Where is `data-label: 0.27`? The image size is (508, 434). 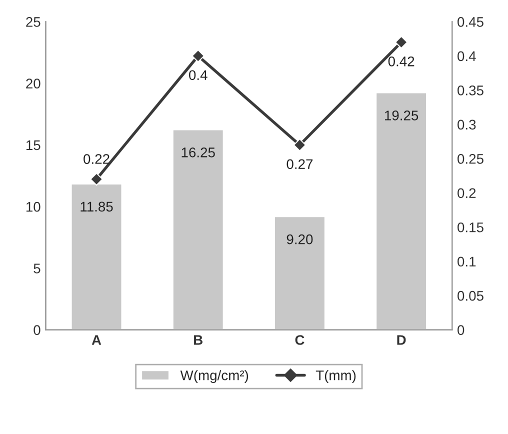 data-label: 0.27 is located at coordinates (299, 164).